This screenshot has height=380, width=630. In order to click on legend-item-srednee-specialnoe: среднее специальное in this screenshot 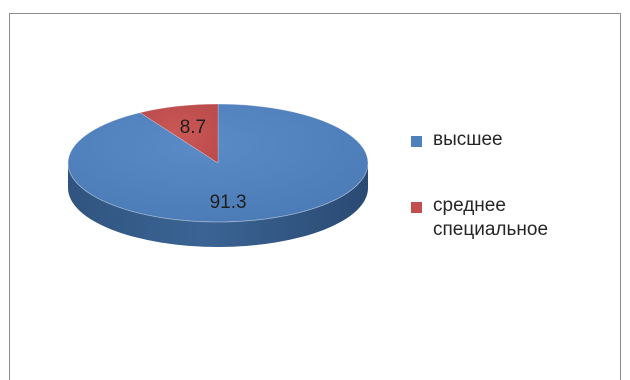, I will do `click(511, 218)`.